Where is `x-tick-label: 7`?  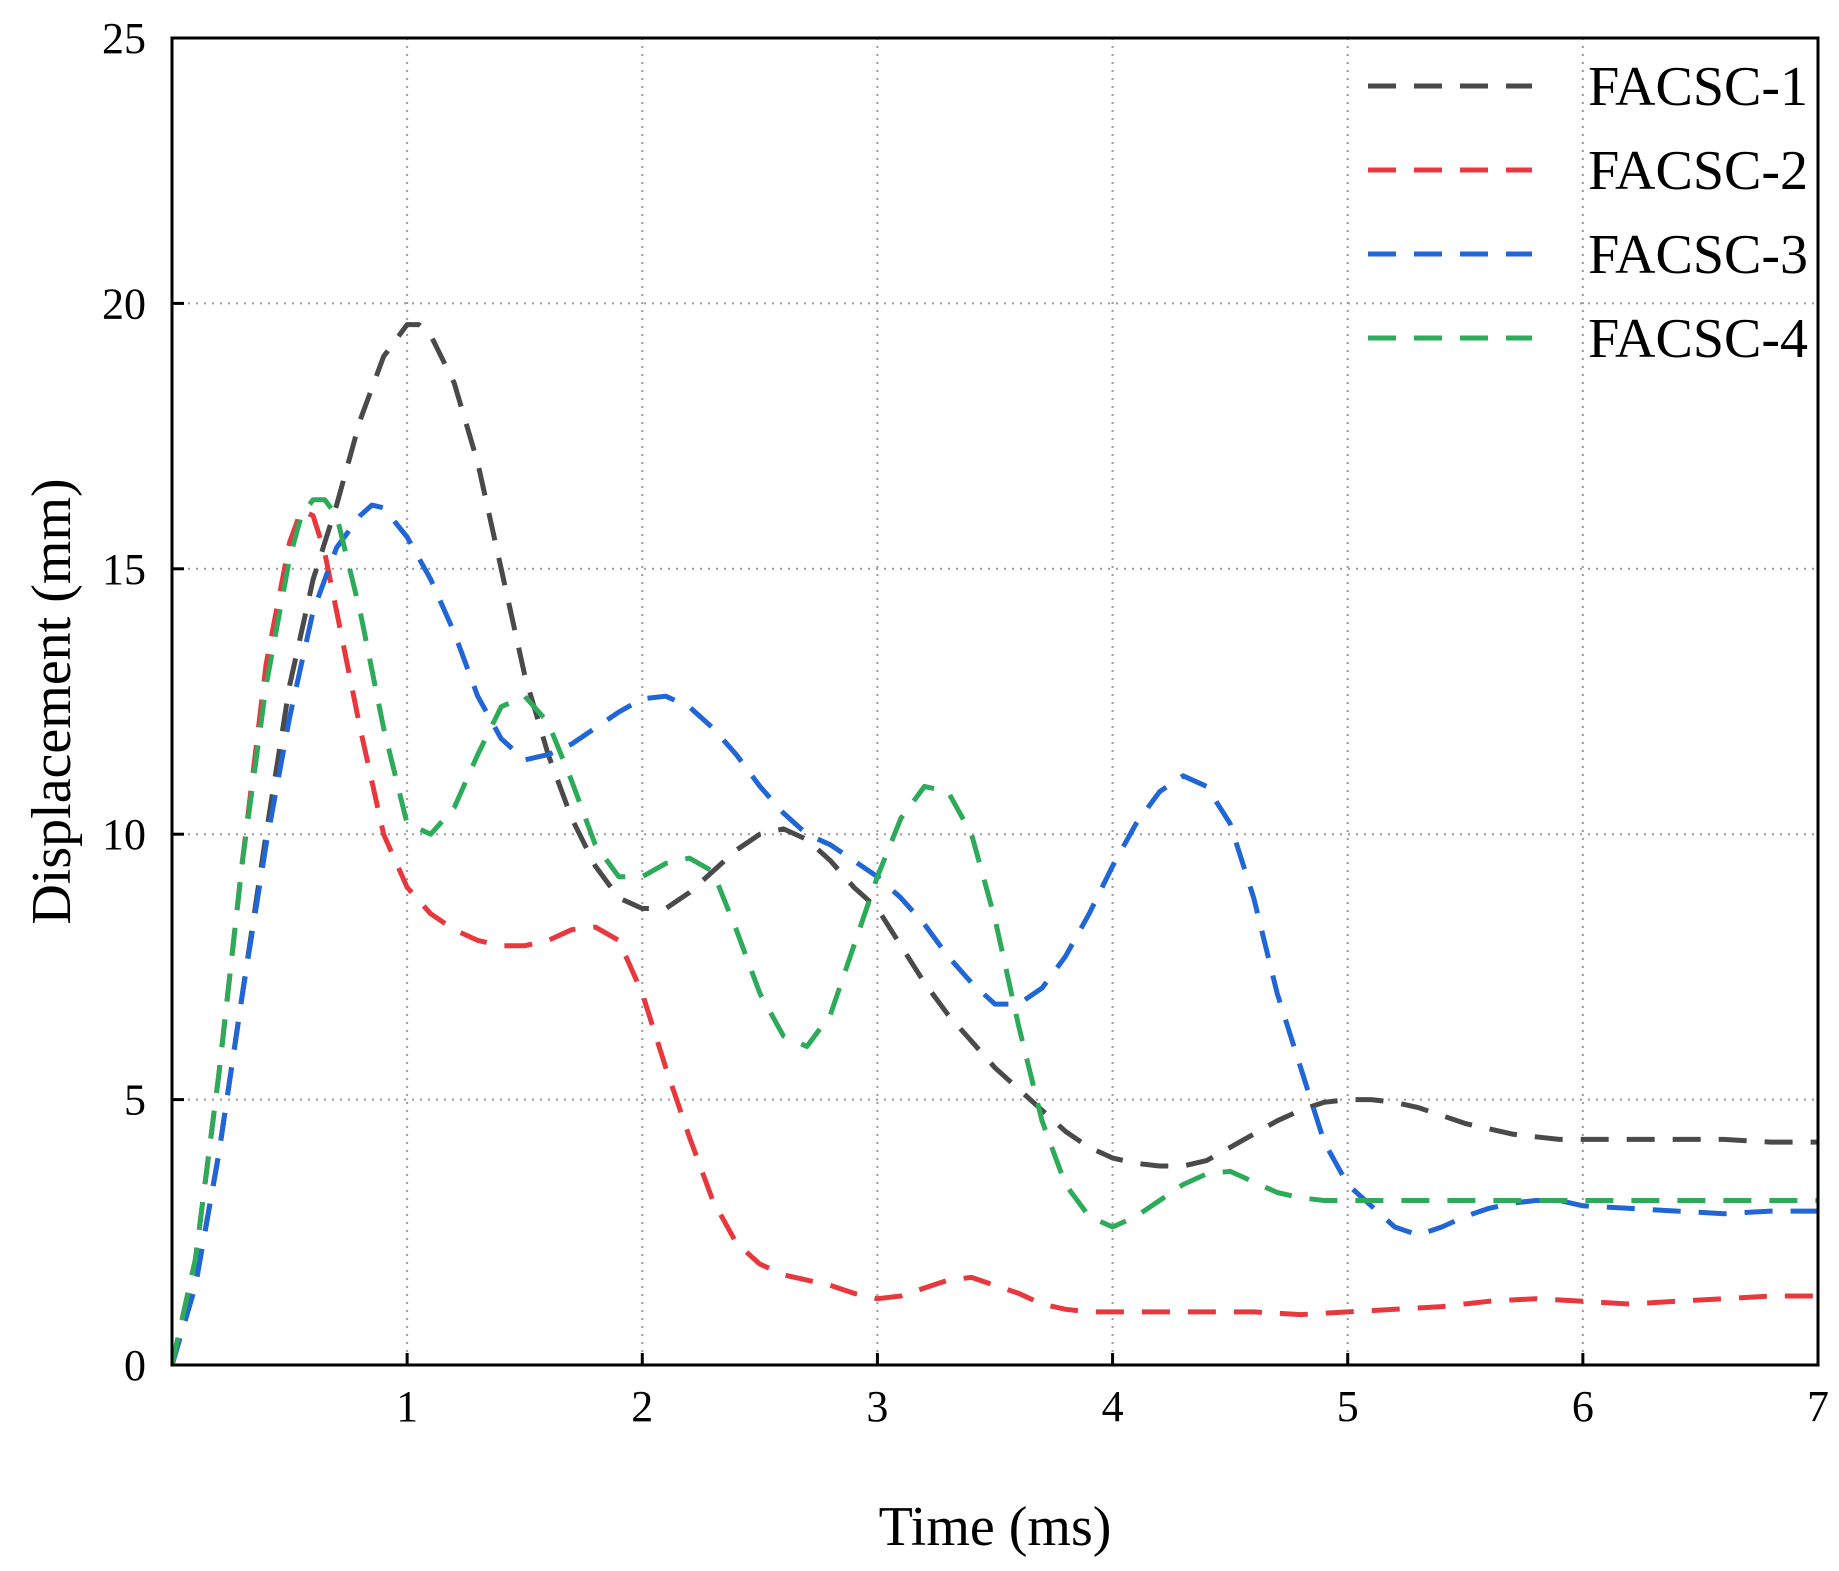
x-tick-label: 7 is located at coordinates (1818, 1406).